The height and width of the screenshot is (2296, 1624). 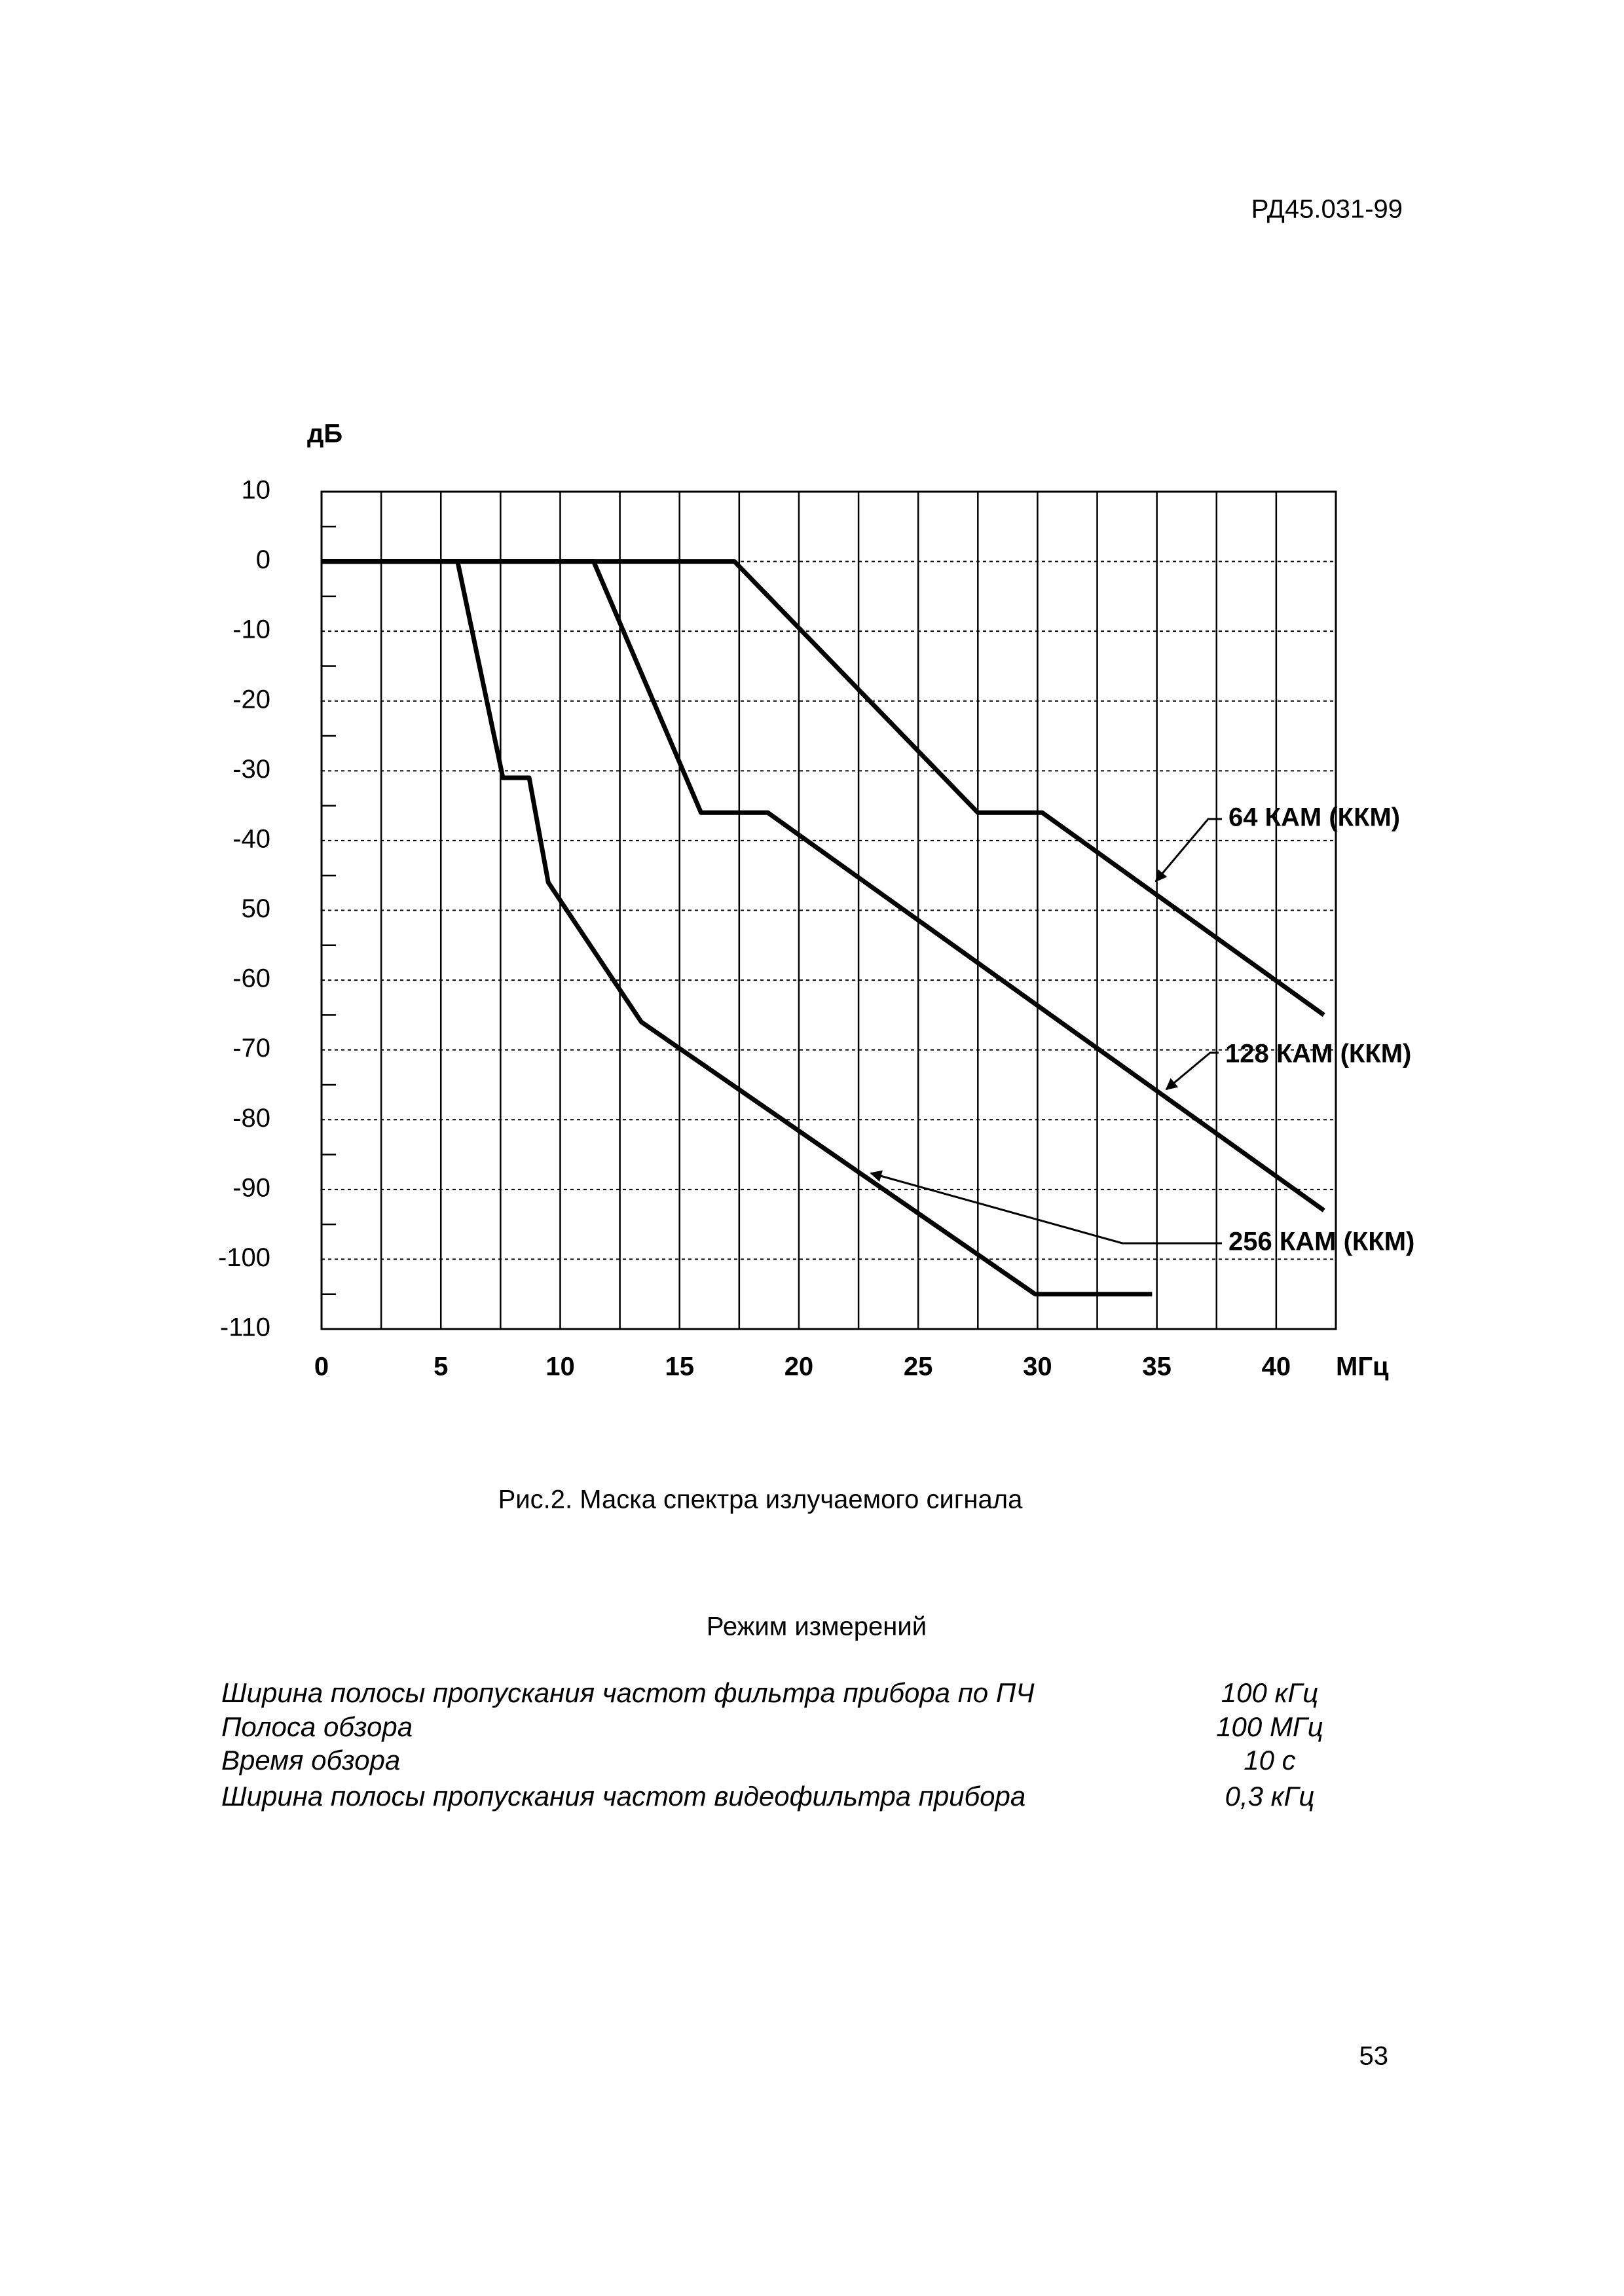 What do you see at coordinates (799, 1367) in the screenshot?
I see `x-tick-label: 20` at bounding box center [799, 1367].